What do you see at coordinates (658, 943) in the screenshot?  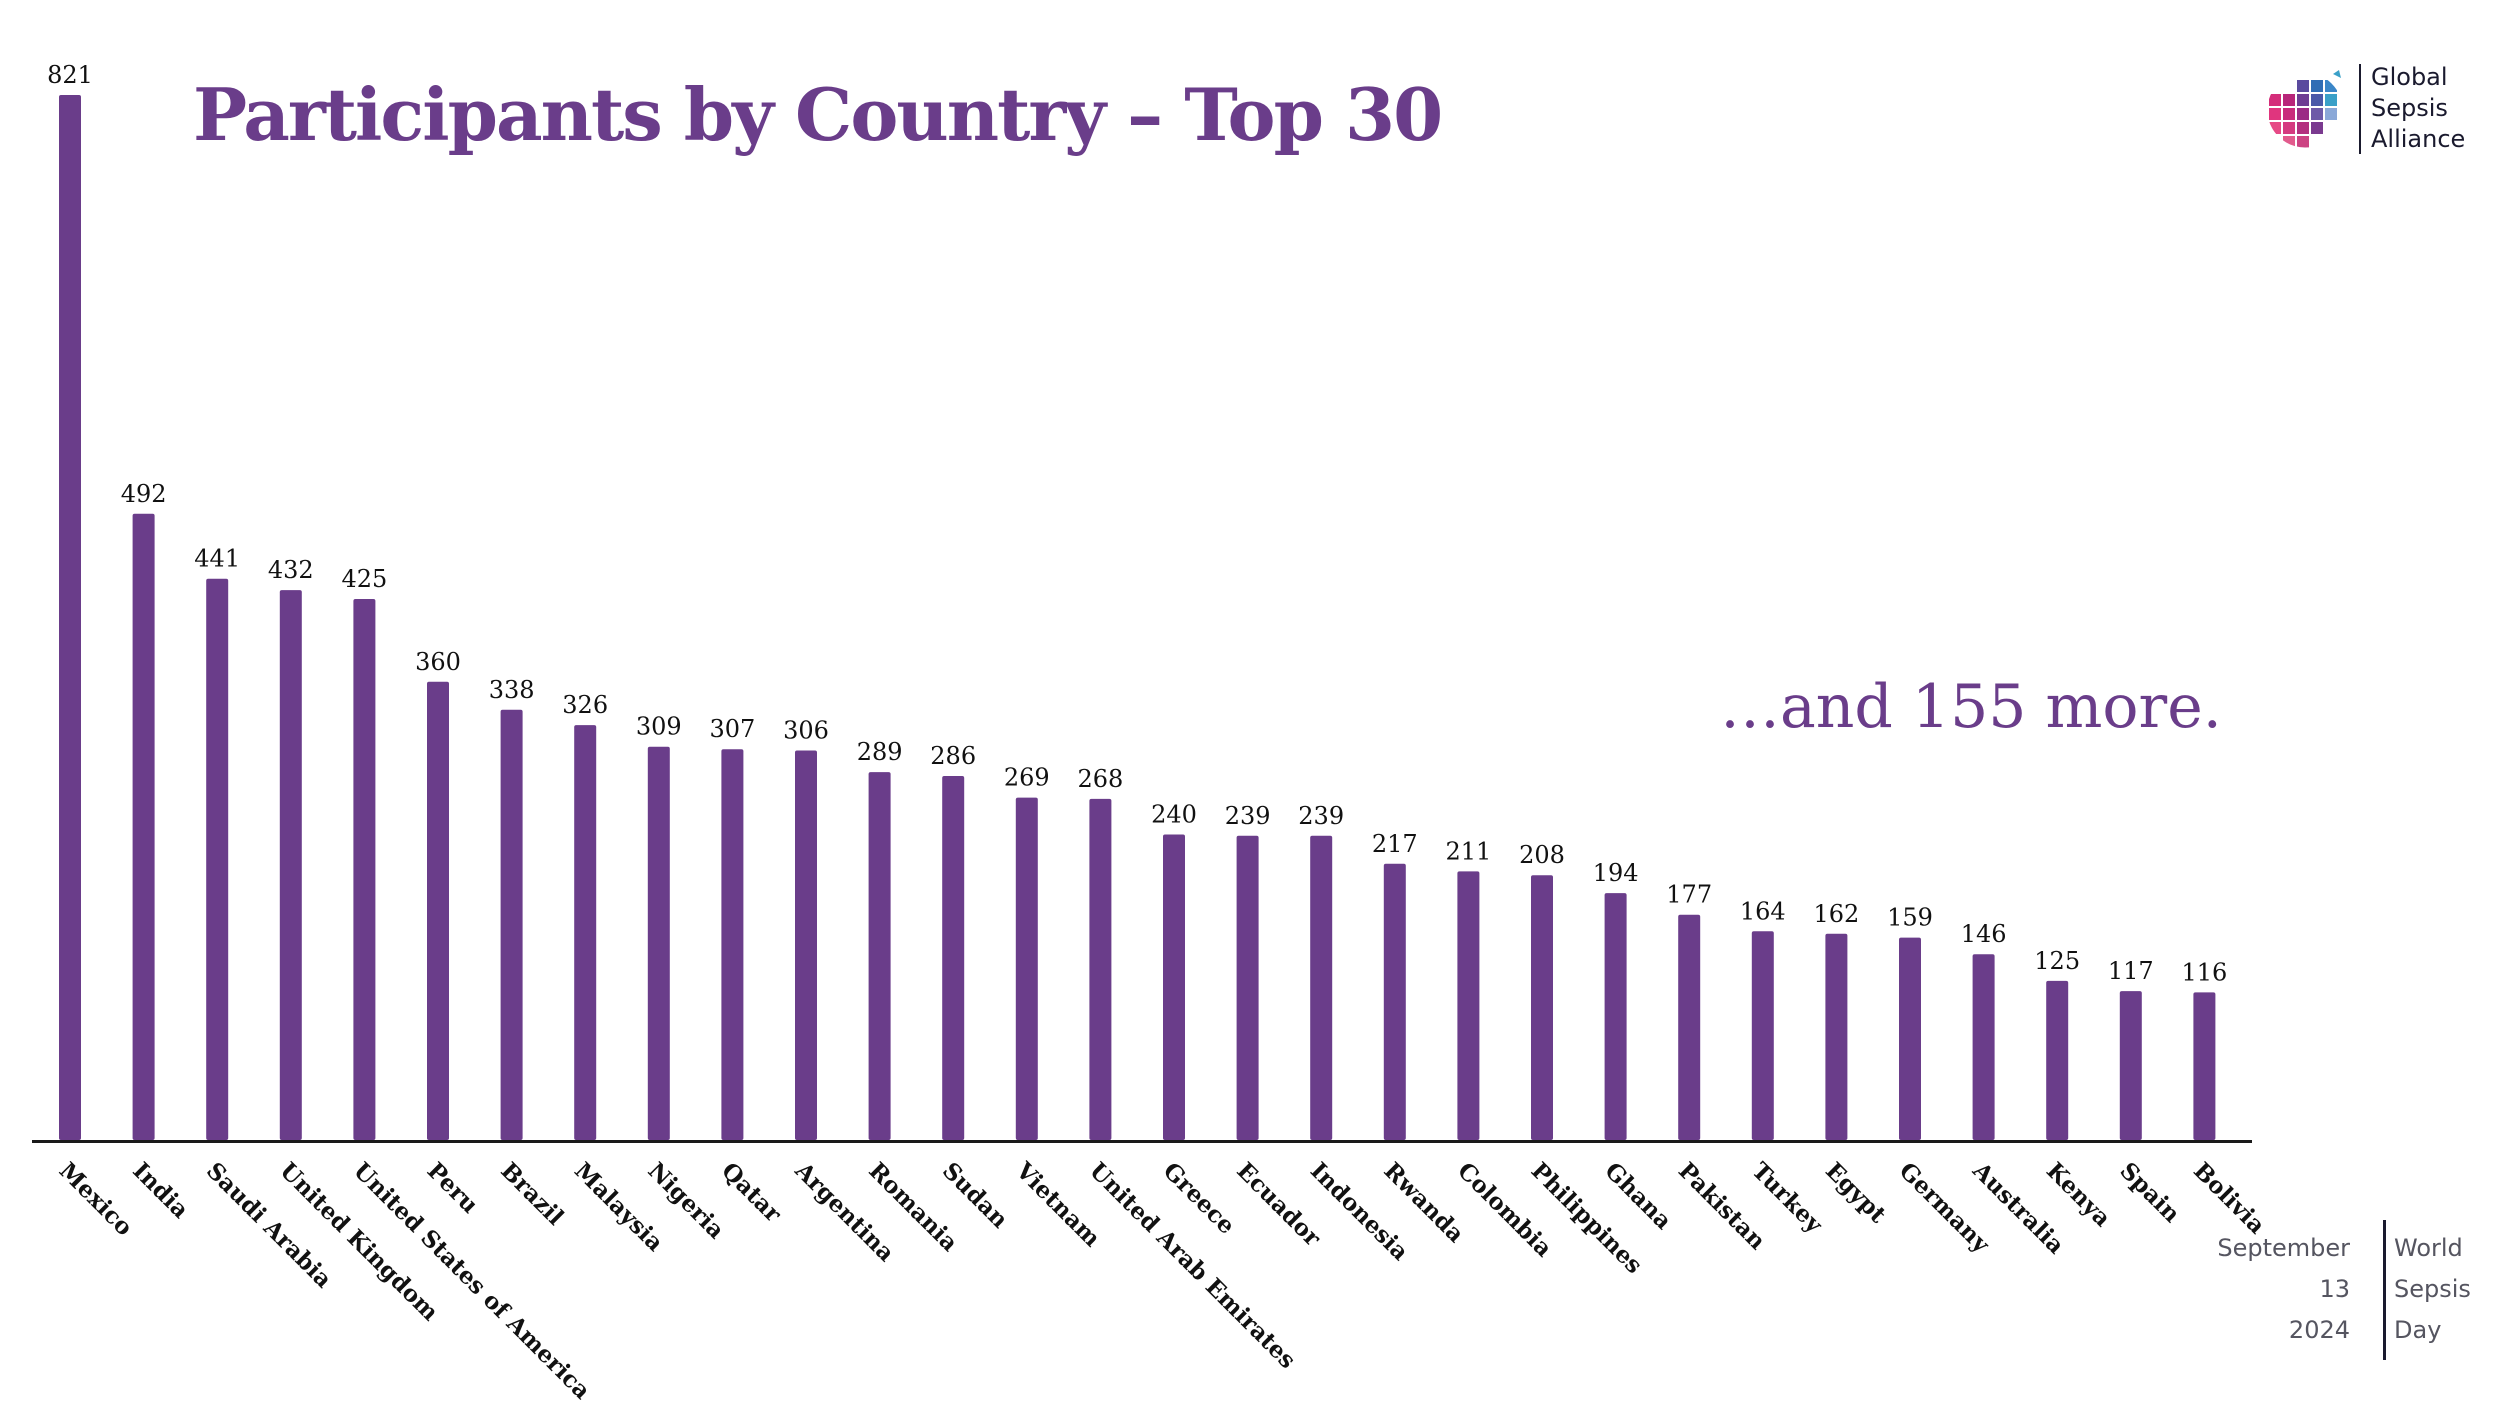 I see `bar-nigeria` at bounding box center [658, 943].